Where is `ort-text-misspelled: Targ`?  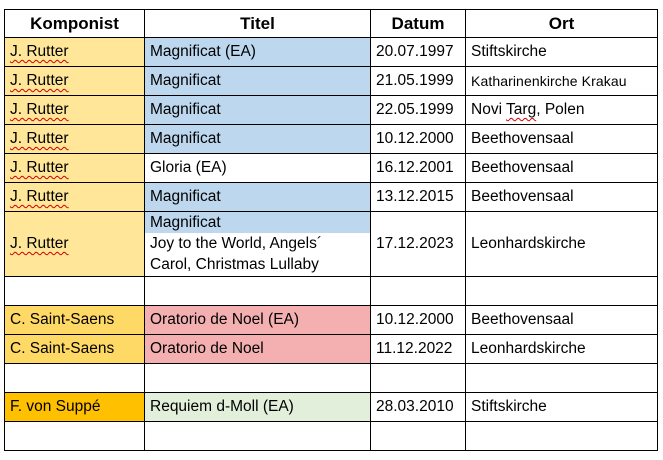 ort-text-misspelled: Targ is located at coordinates (521, 109).